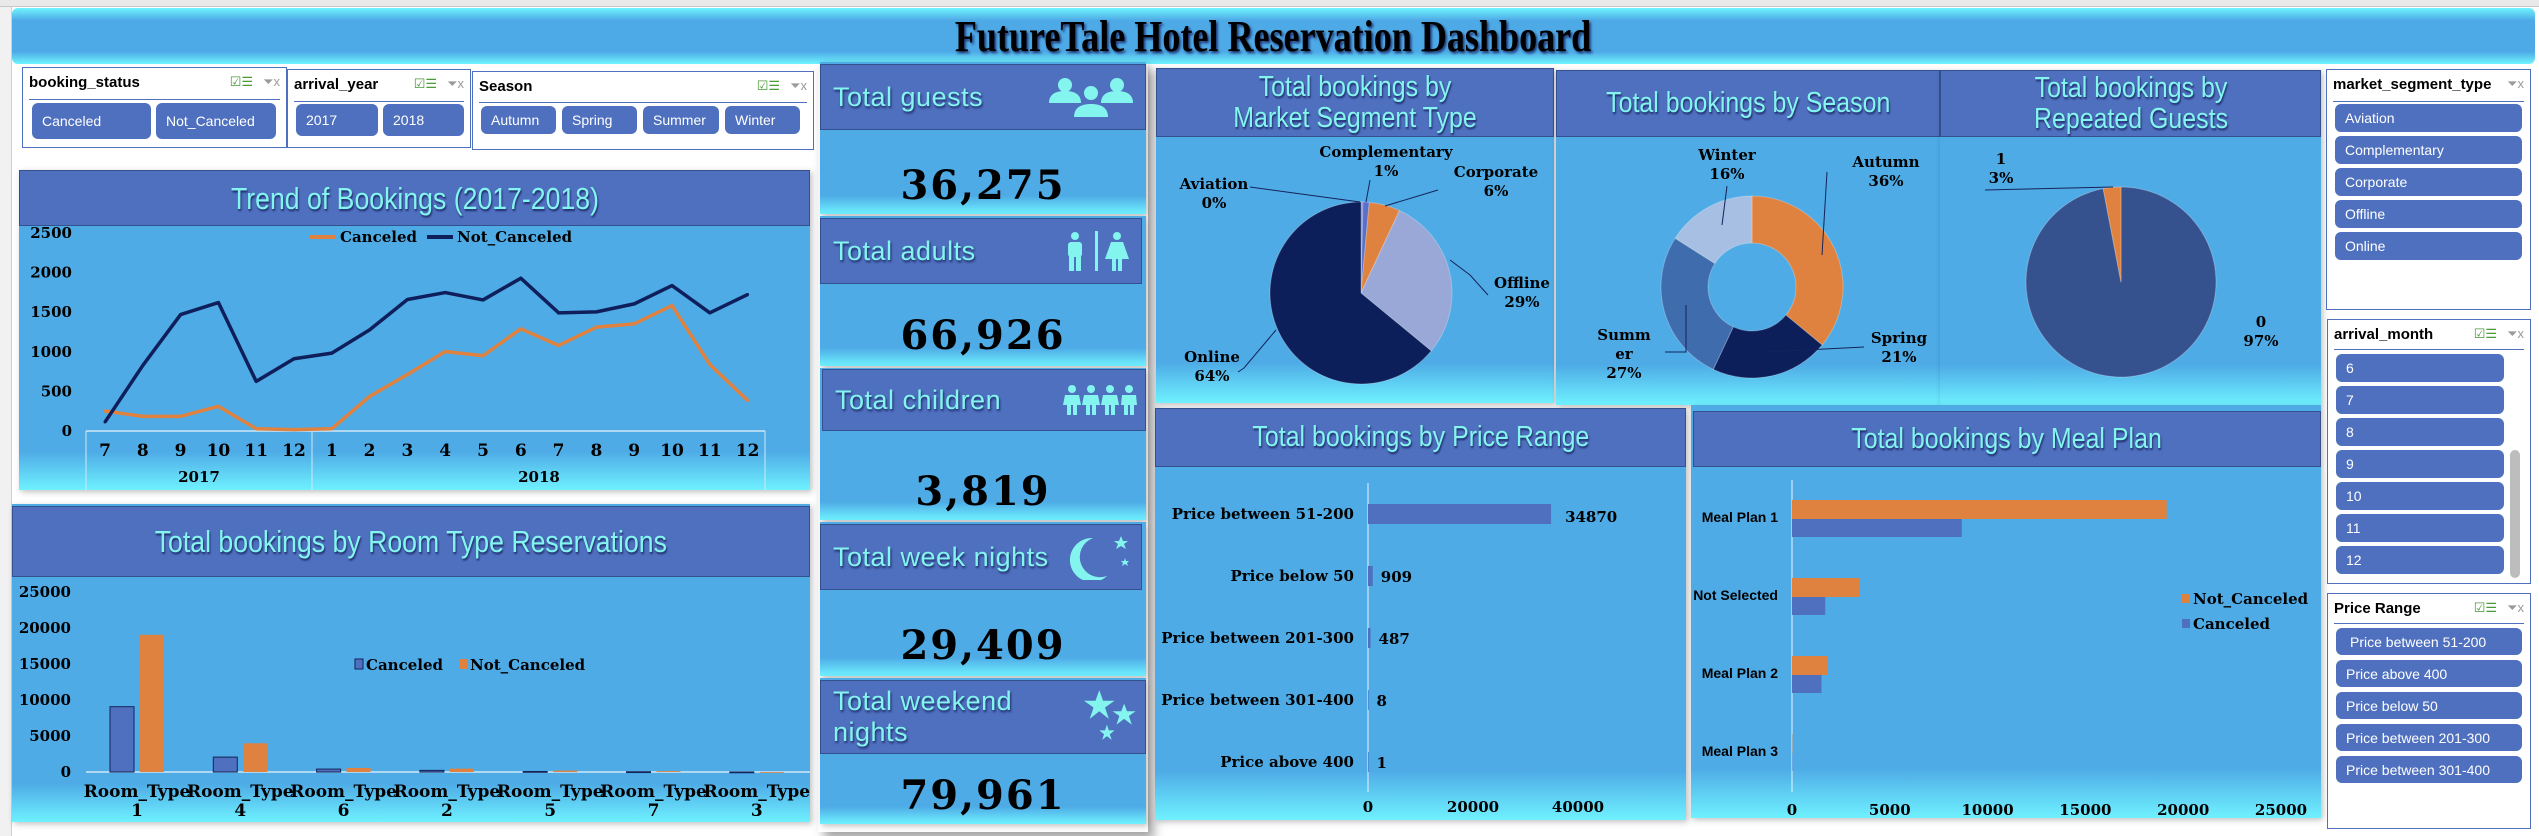  I want to click on kpi-header: Total week nights, so click(981, 557).